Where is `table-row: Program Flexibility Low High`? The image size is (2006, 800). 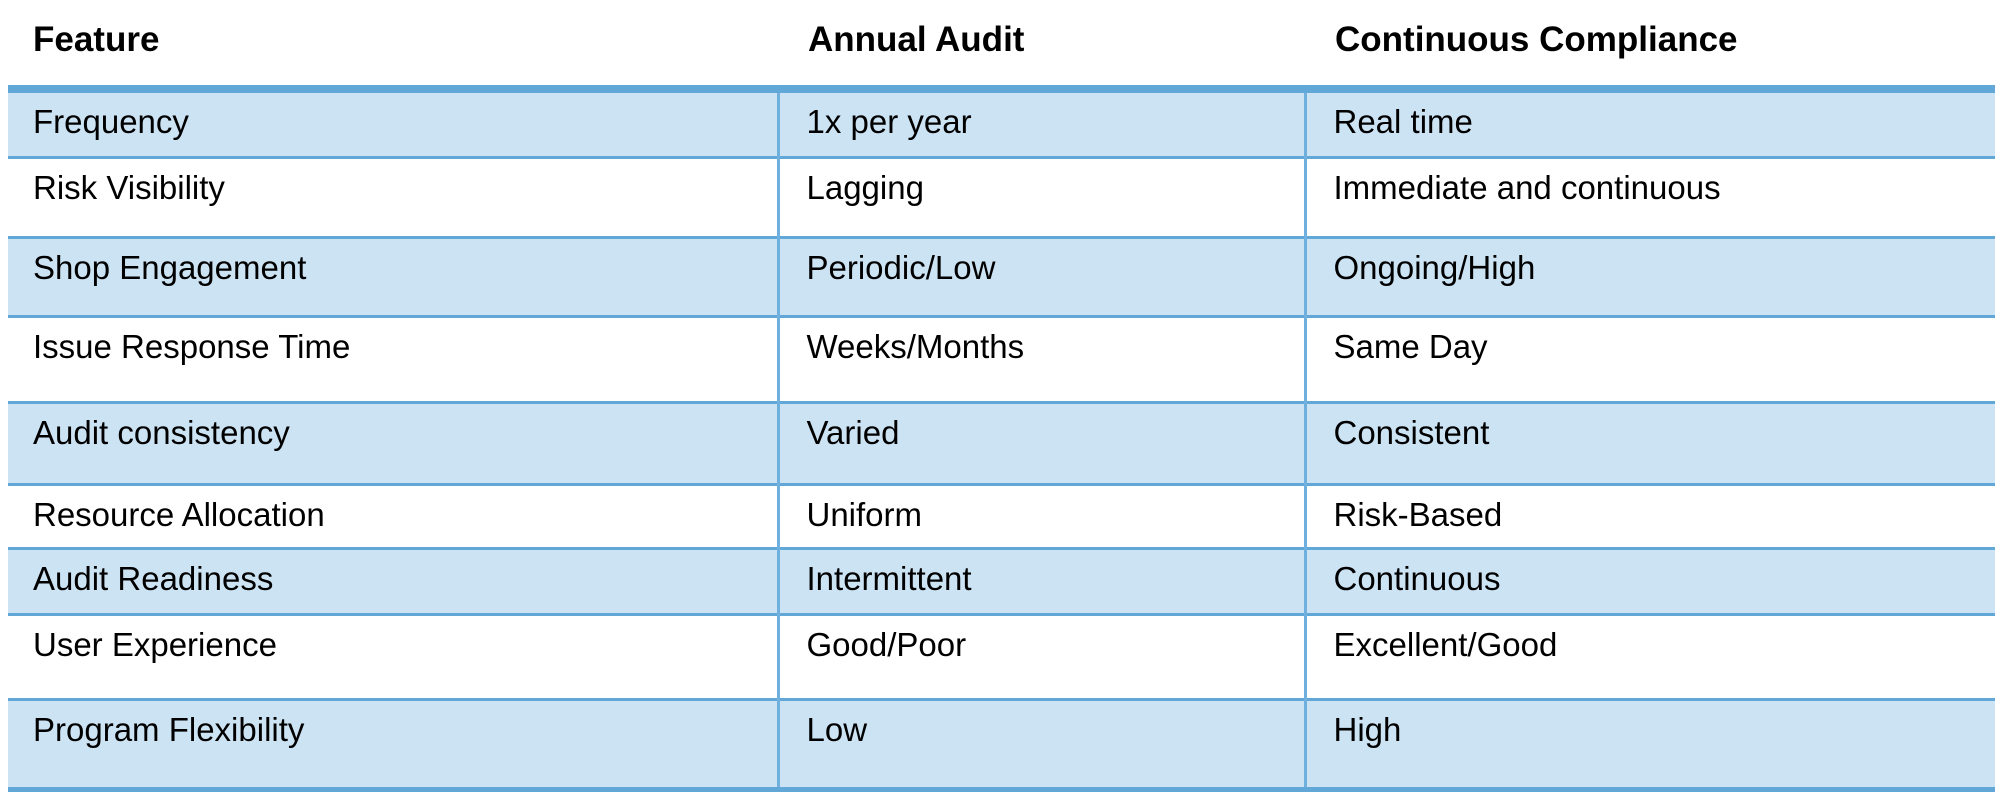
table-row: Program Flexibility Low High is located at coordinates (1001, 744).